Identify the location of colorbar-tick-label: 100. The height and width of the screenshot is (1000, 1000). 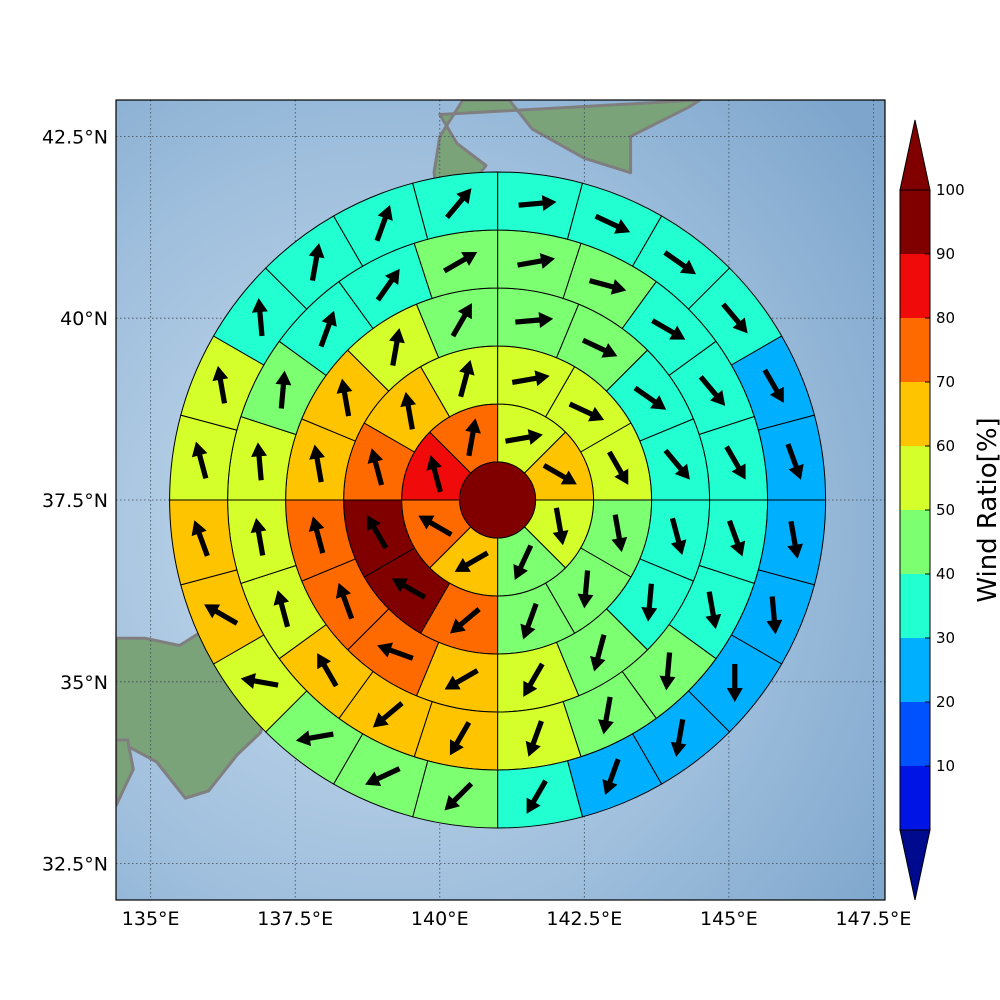
(950, 190).